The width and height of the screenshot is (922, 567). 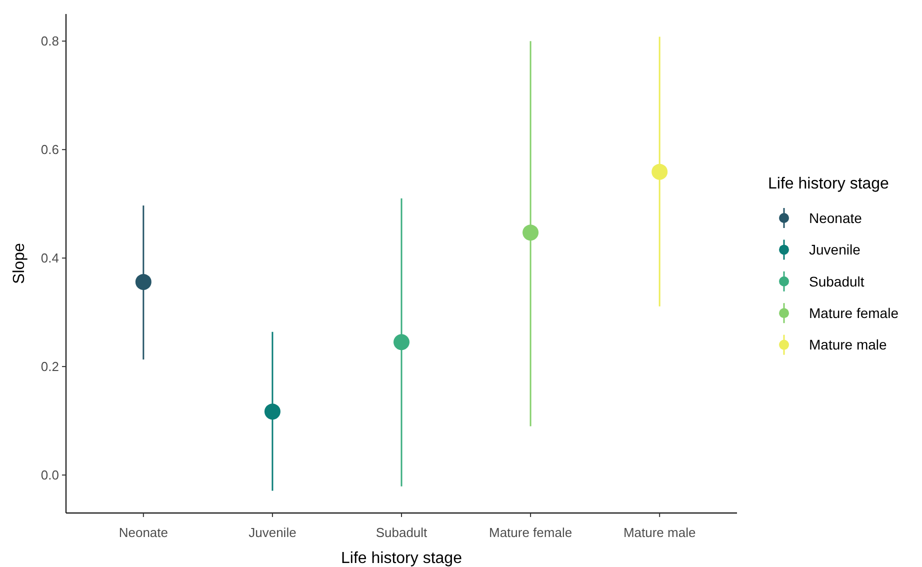 I want to click on y-tick-label: 0.0, so click(x=49, y=475).